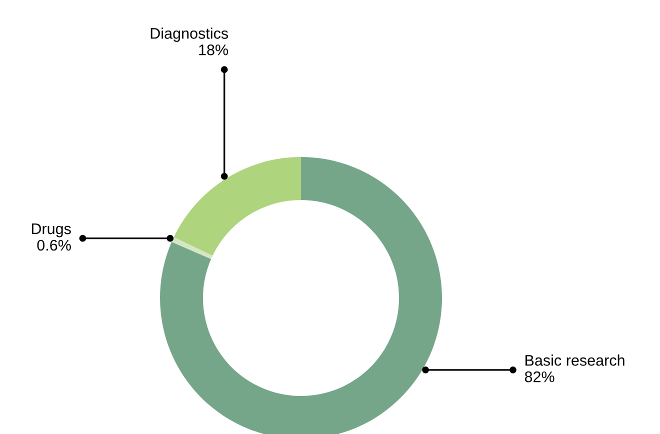  I want to click on data-label: 82%, so click(539, 376).